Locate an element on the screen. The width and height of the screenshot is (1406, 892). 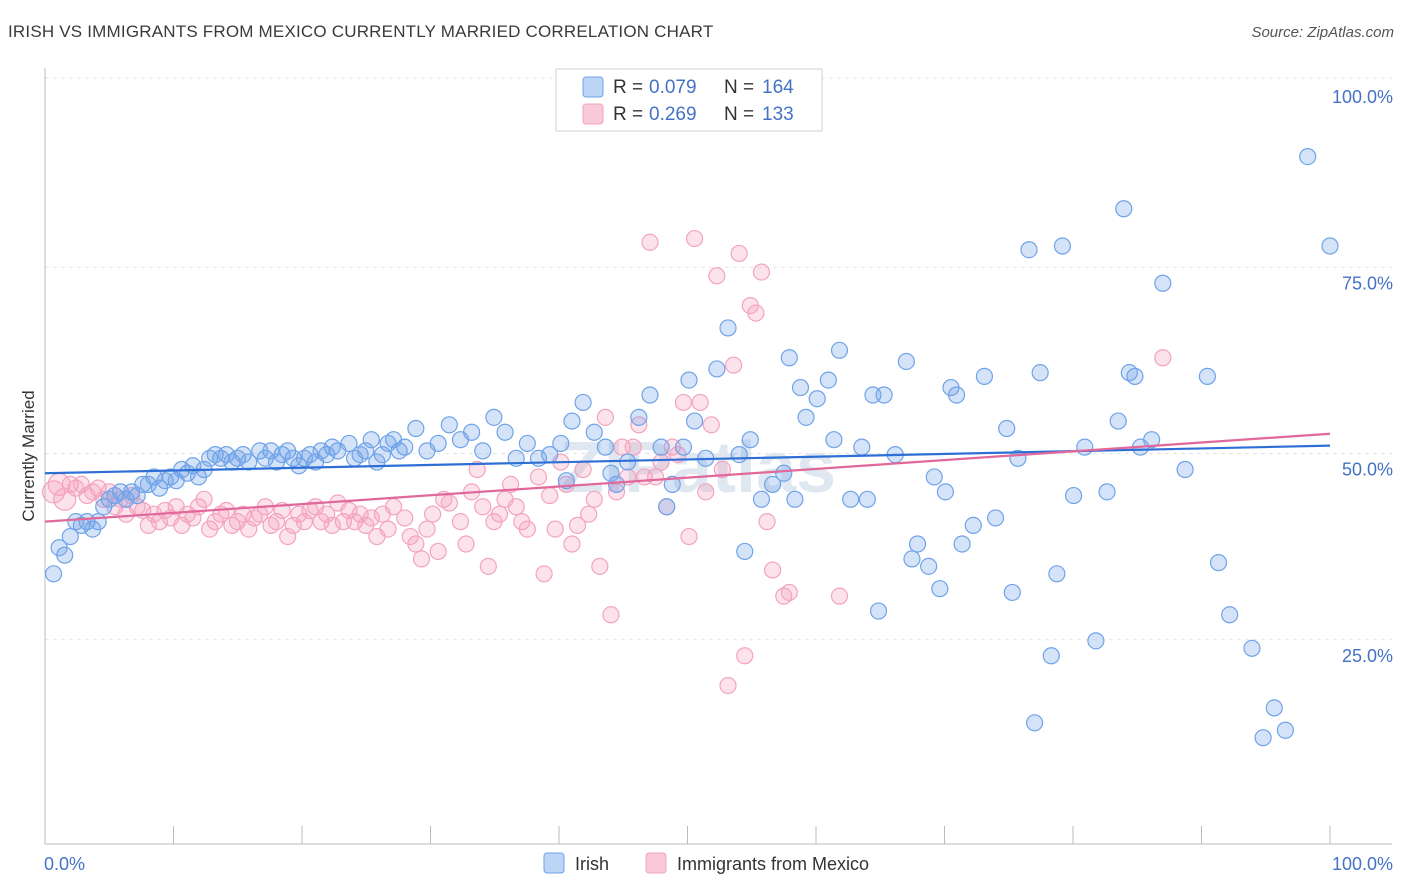
legend-box: R = 0.079 N = 164 R = 0.269 N = 133 is located at coordinates (689, 100).